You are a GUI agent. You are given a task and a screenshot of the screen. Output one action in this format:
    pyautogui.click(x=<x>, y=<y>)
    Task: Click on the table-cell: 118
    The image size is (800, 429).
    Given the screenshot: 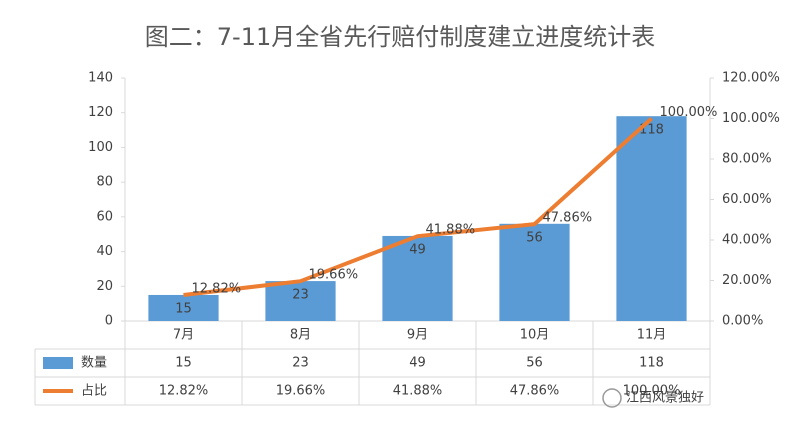 What is the action you would take?
    pyautogui.click(x=651, y=363)
    